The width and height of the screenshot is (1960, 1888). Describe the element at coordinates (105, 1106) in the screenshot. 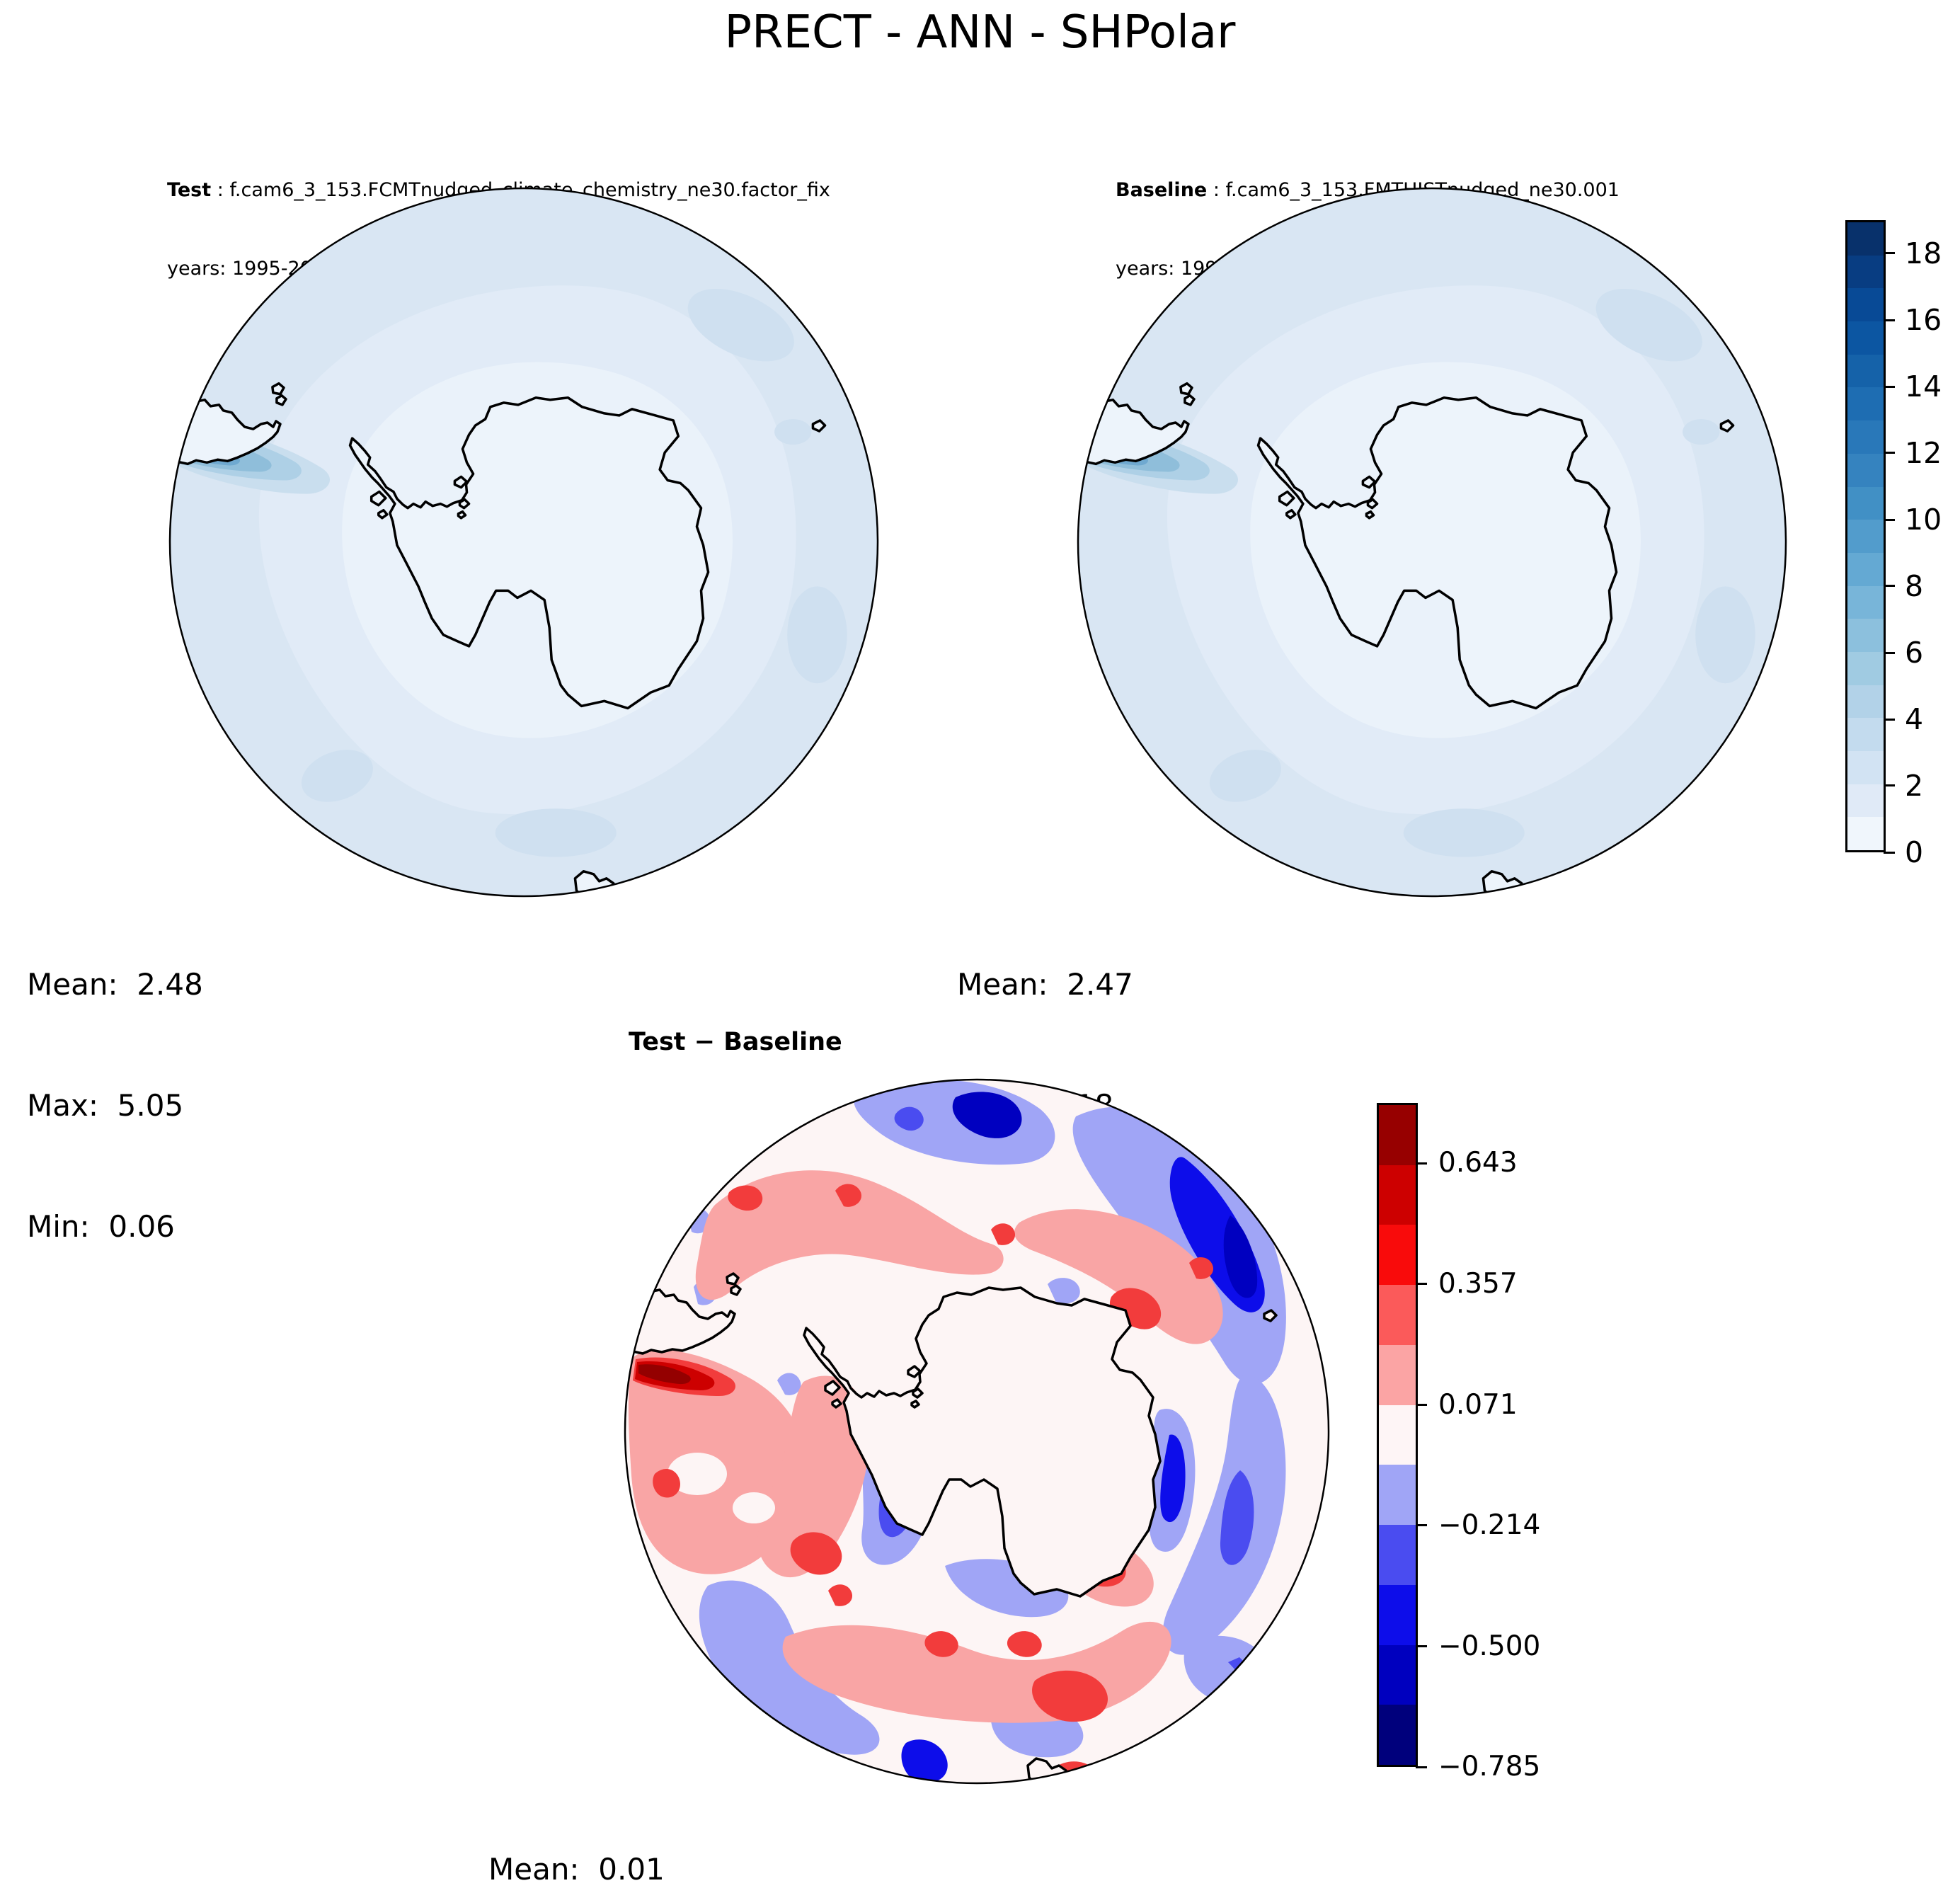

I see `test-max: Max: 5.05` at that location.